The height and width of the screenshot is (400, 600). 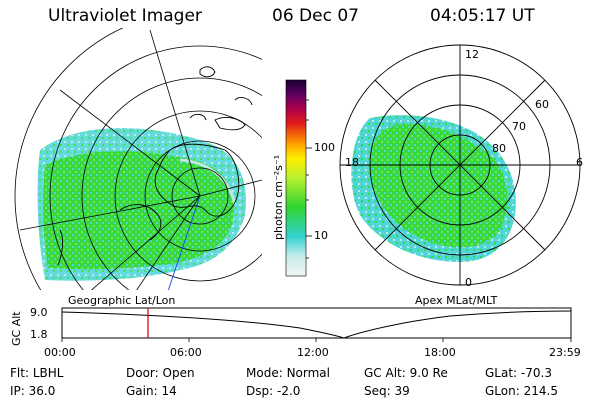 I want to click on timeline-xtick-0600: 06:00, so click(x=186, y=352).